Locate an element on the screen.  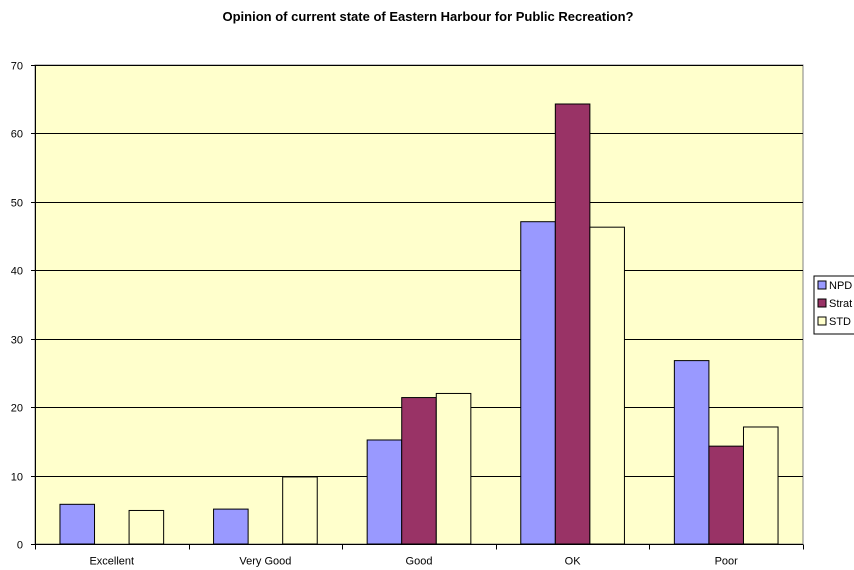
x-tick-label: Good is located at coordinates (419, 562).